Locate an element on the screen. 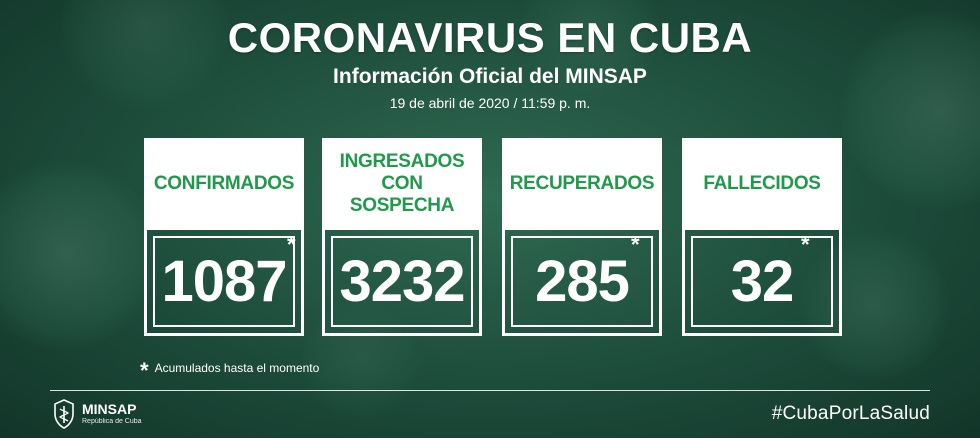 The width and height of the screenshot is (980, 438). minsap-emblem-icon is located at coordinates (64, 414).